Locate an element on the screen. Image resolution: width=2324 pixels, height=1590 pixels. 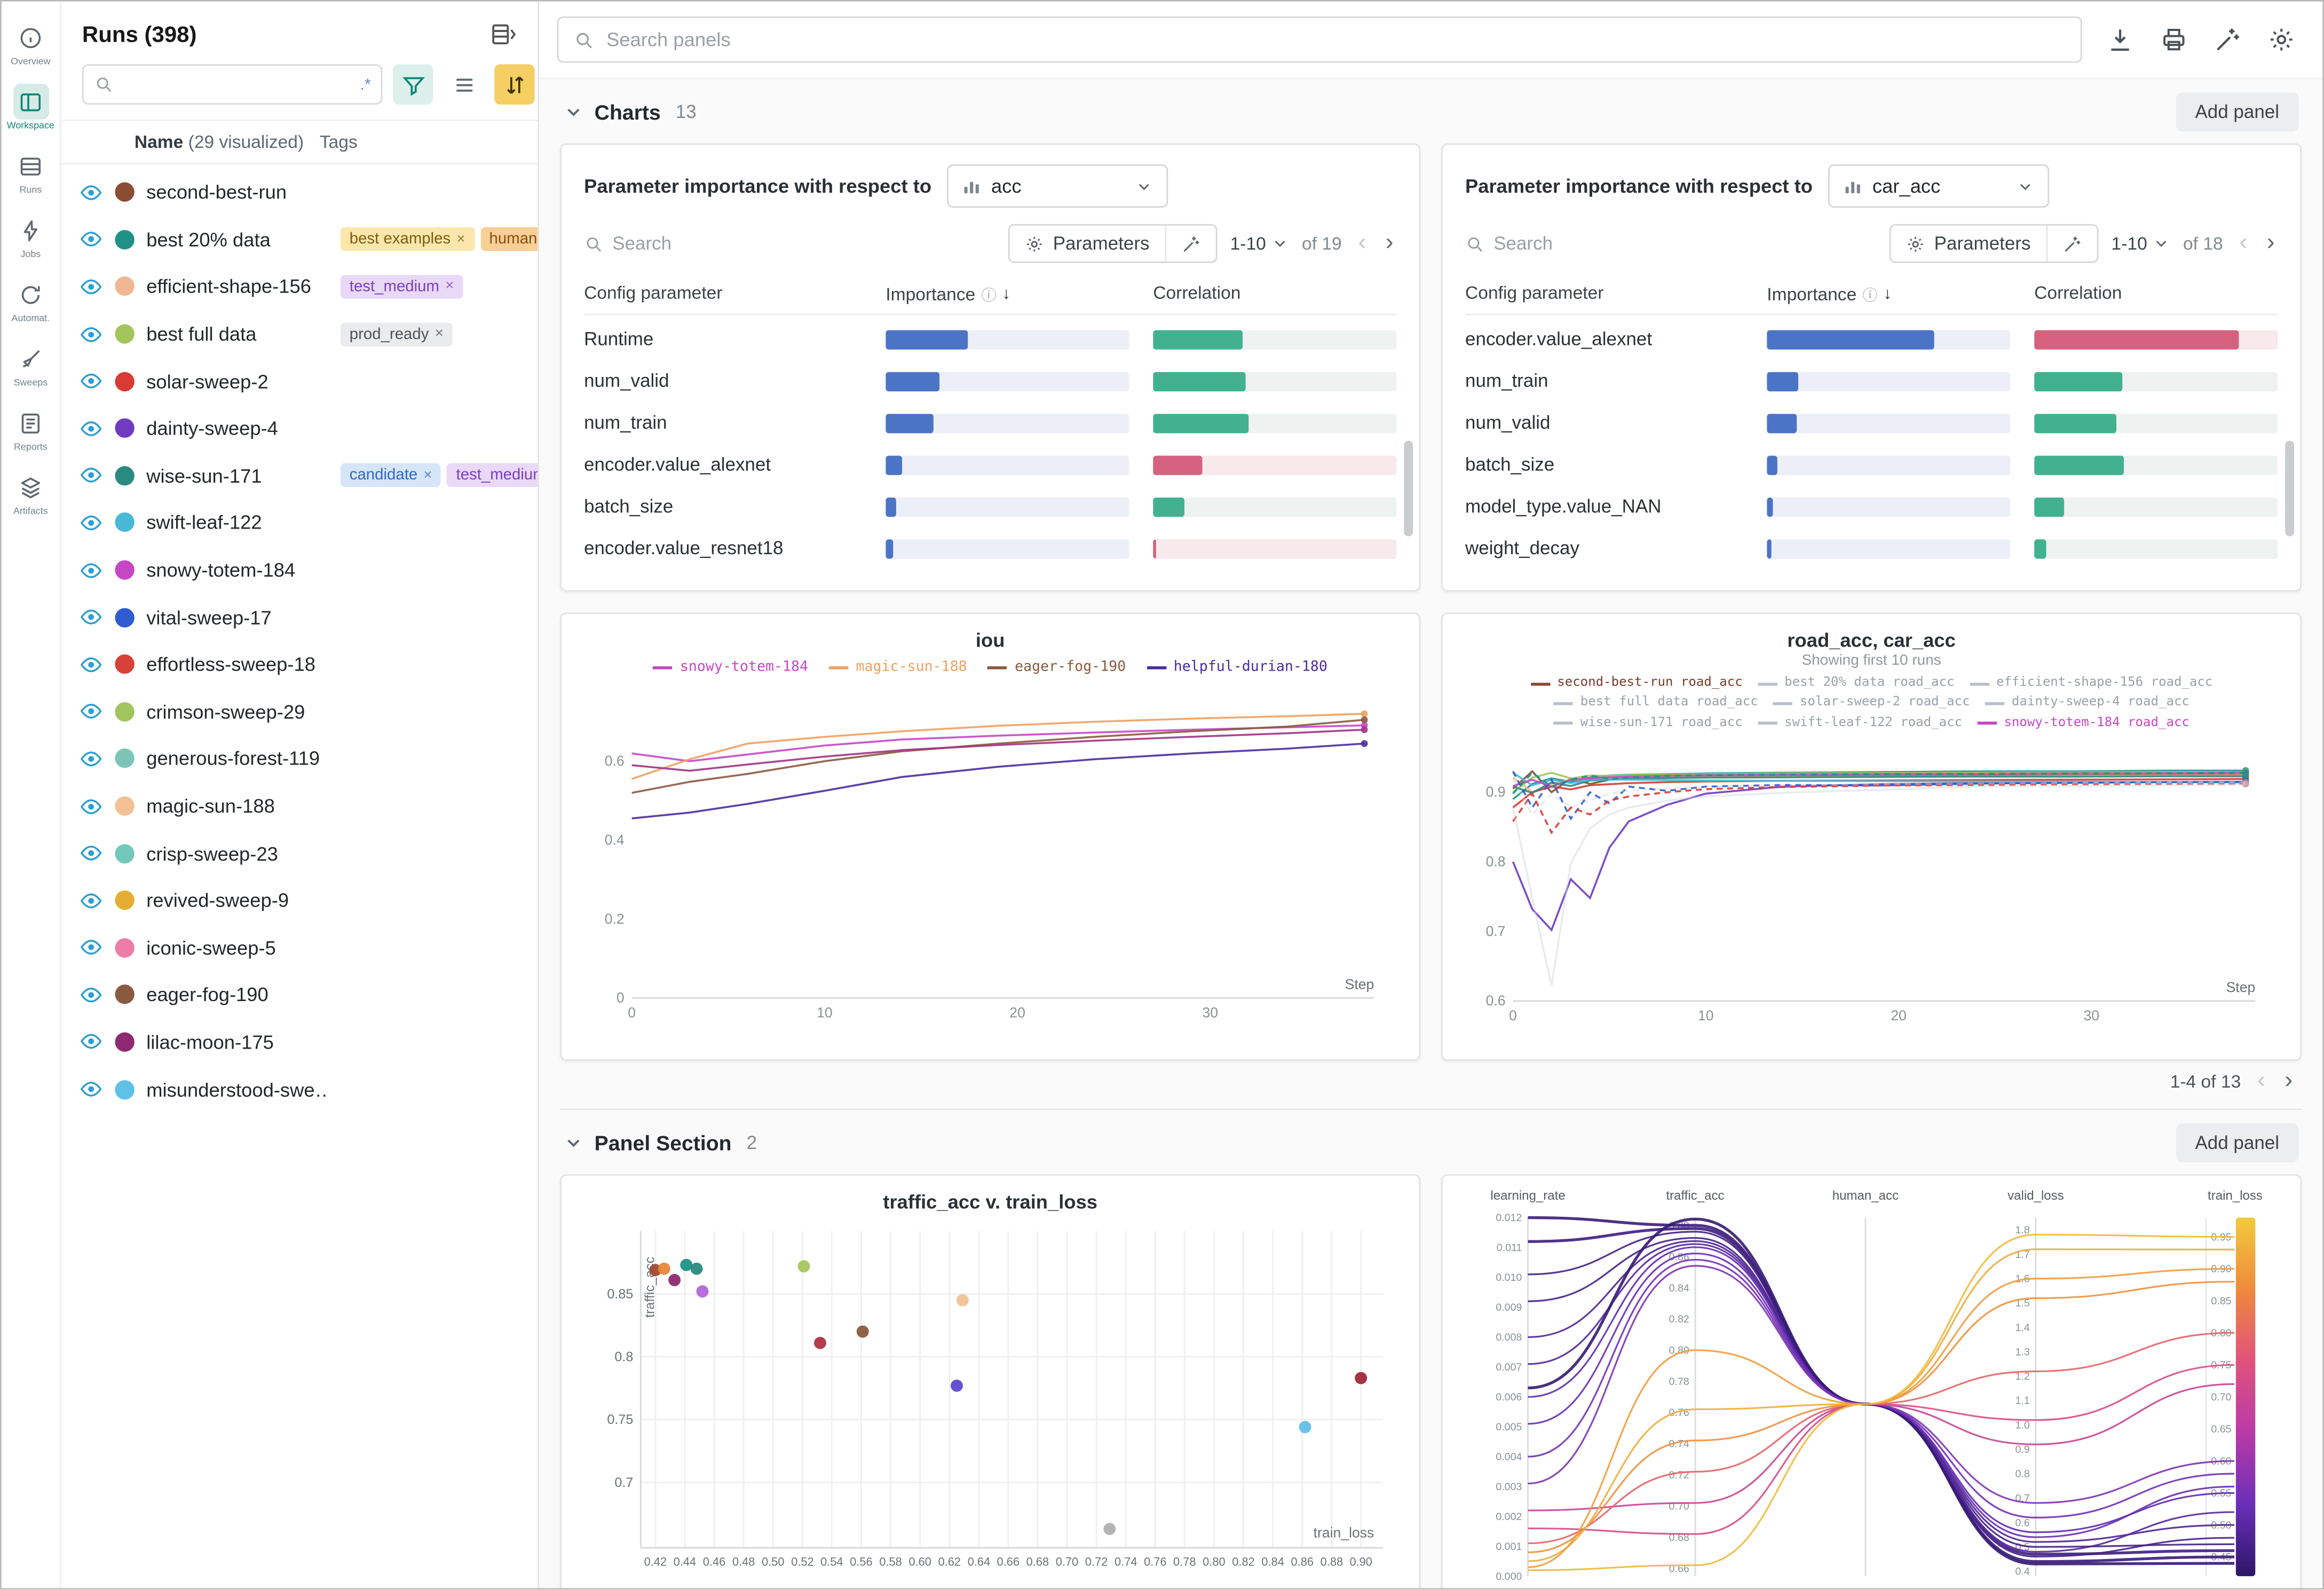
legend-item: best full data road_acc is located at coordinates (1655, 703).